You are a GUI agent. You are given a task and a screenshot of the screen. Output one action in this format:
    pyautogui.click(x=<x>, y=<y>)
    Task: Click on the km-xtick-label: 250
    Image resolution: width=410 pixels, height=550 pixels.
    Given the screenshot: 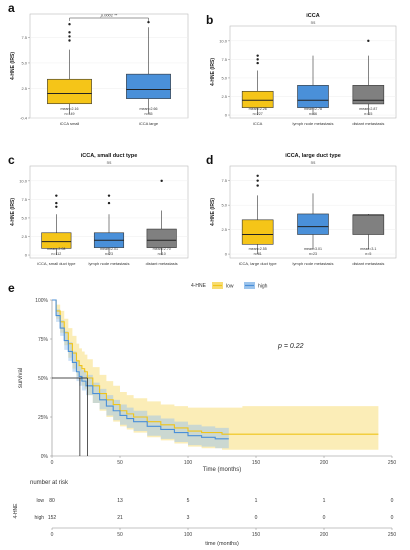 What is the action you would take?
    pyautogui.click(x=392, y=463)
    